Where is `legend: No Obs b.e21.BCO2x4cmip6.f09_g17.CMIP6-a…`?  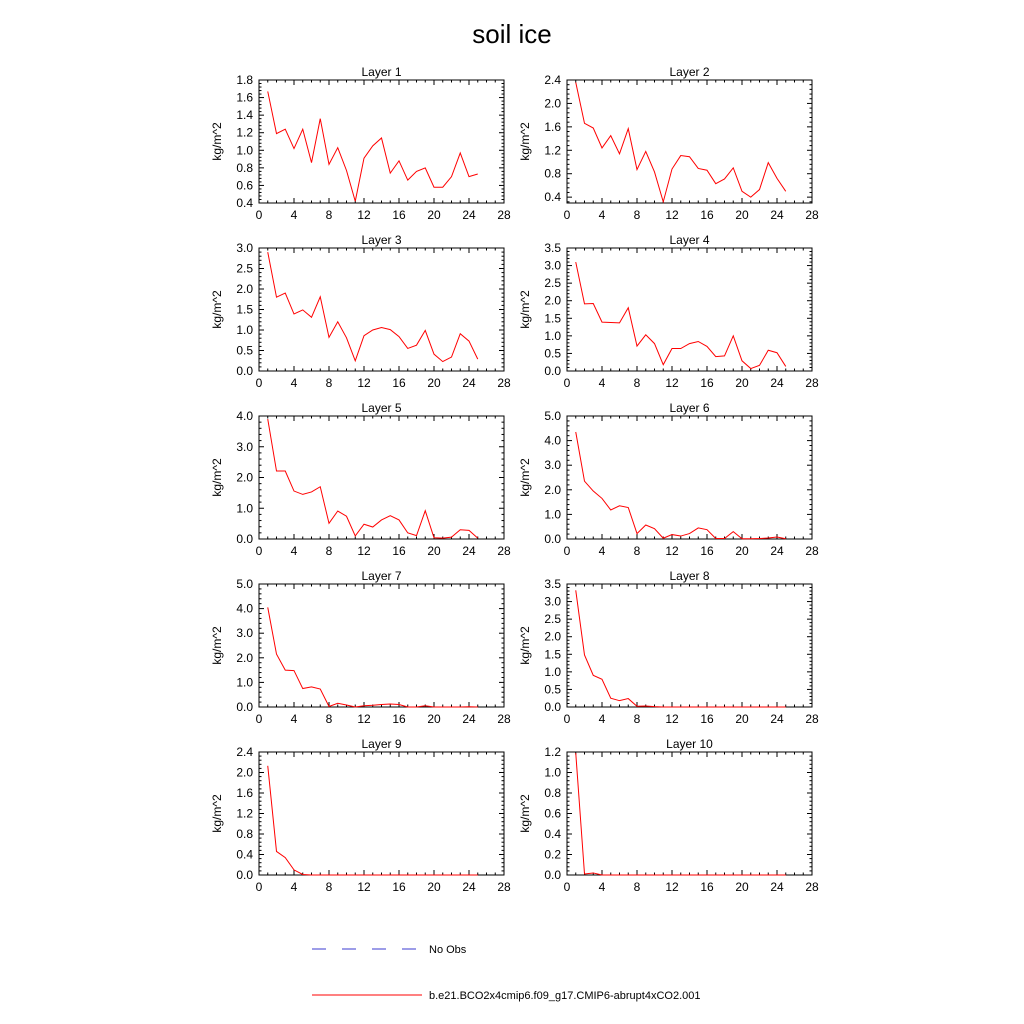
legend: No Obs b.e21.BCO2x4cmip6.f09_g17.CMIP6-a… is located at coordinates (506, 973).